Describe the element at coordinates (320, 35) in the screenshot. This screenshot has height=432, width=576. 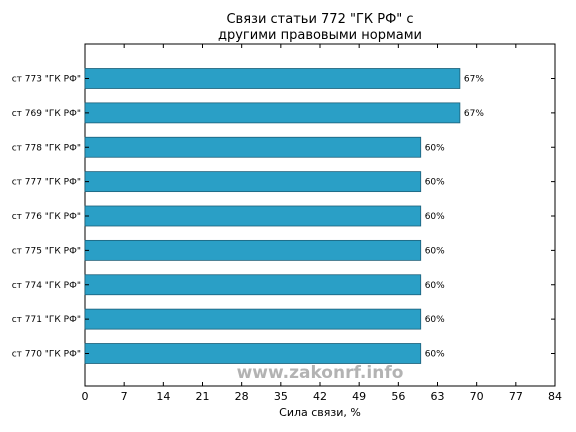
I see `chart-title-line-2: другими правовыми нормами` at that location.